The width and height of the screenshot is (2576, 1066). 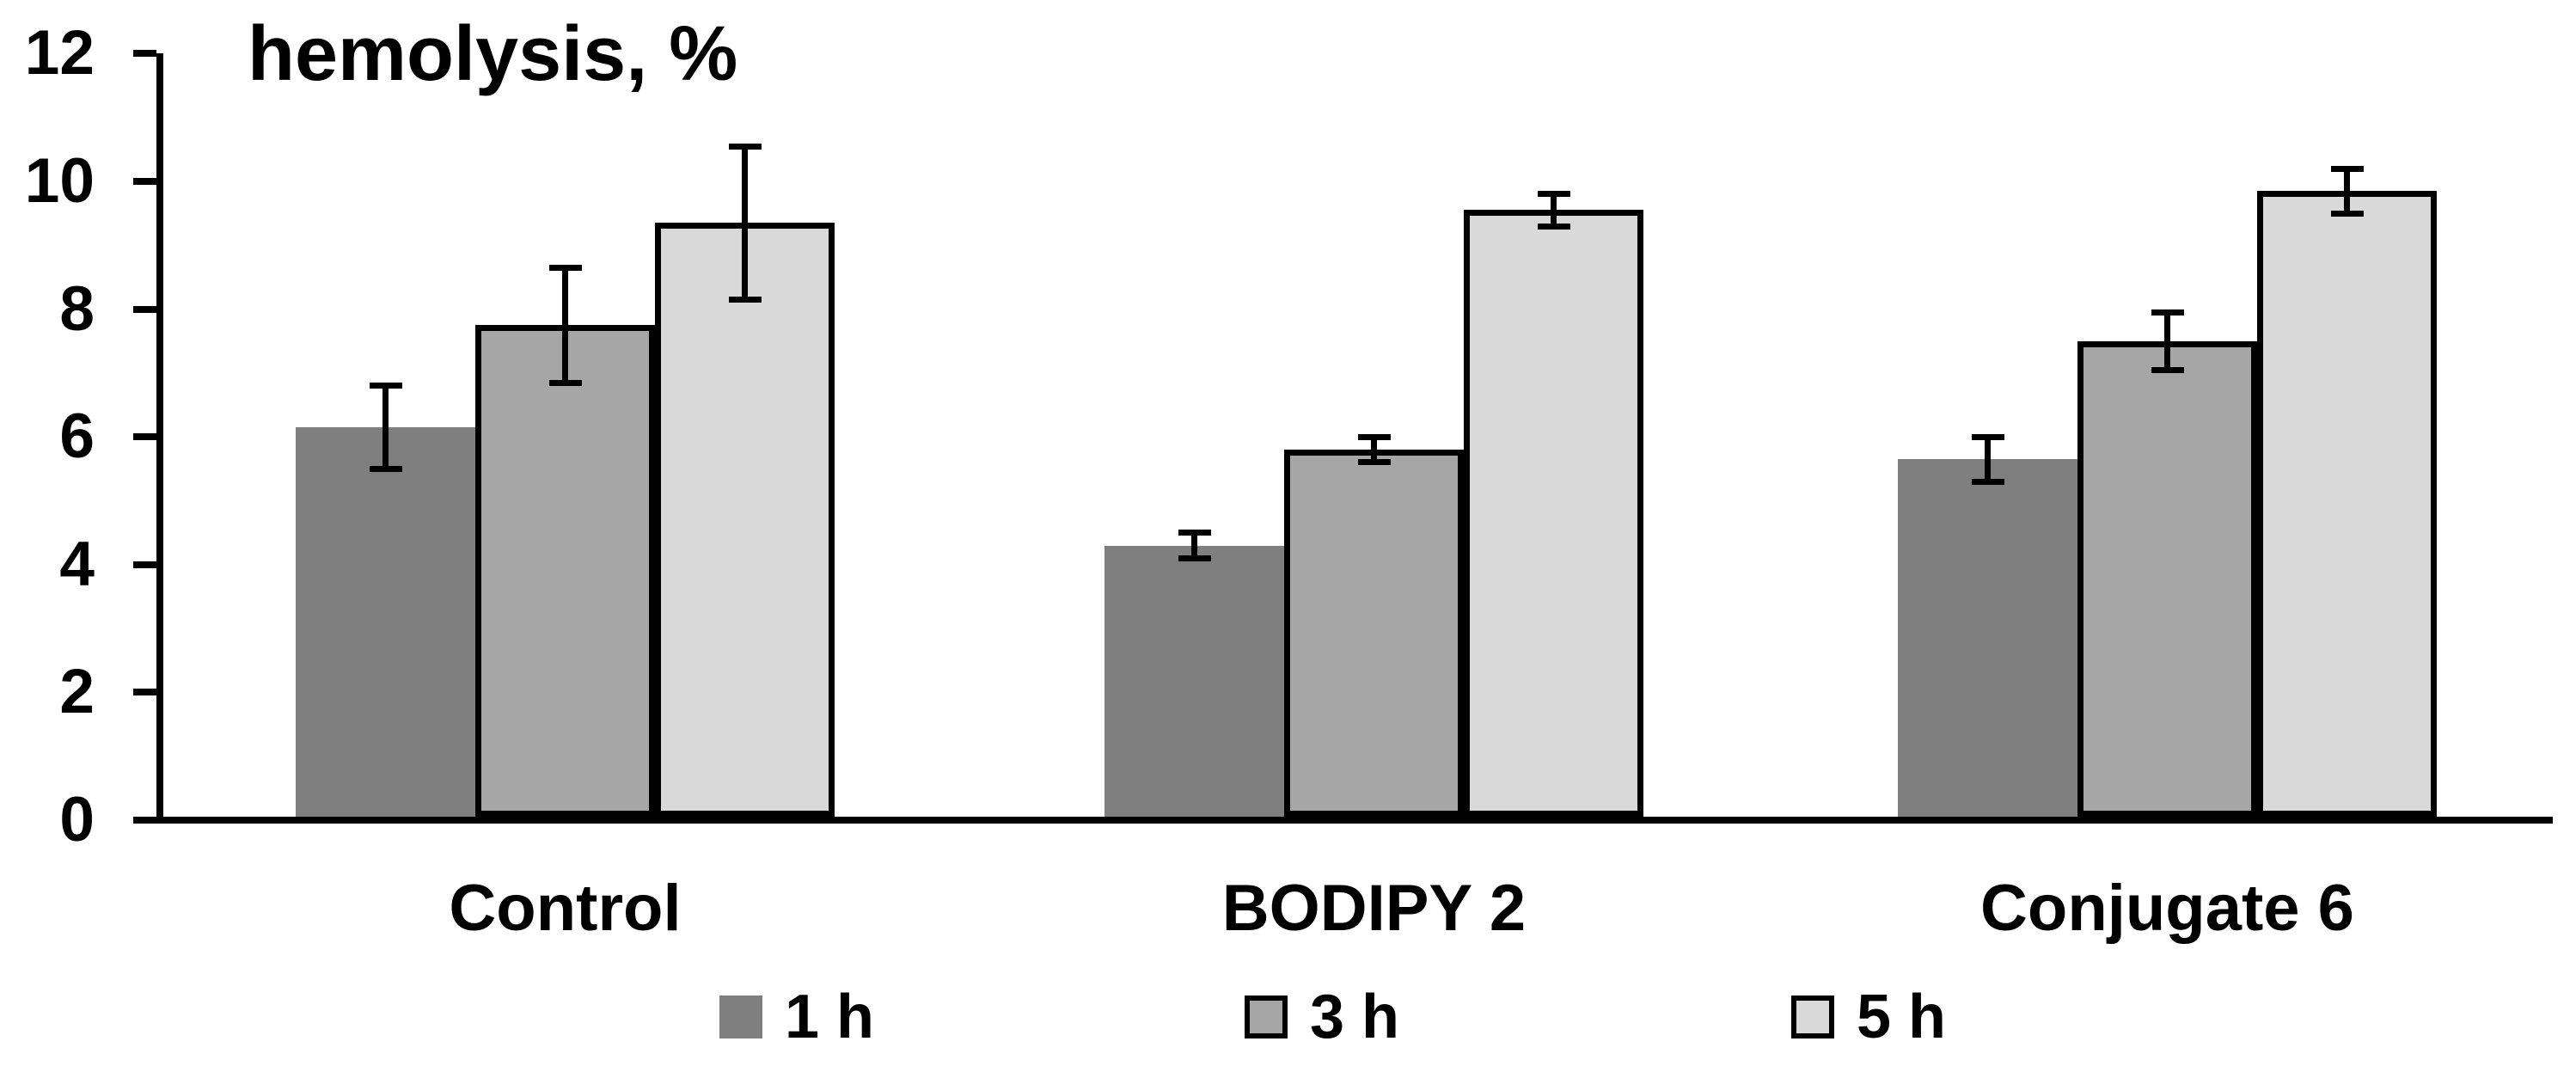 What do you see at coordinates (59, 181) in the screenshot?
I see `y-tick-label: 10` at bounding box center [59, 181].